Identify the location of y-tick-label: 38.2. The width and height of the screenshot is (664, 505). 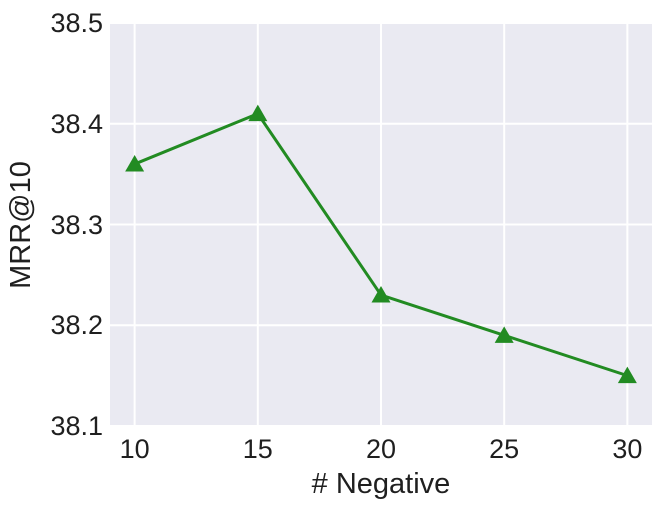
(76, 325).